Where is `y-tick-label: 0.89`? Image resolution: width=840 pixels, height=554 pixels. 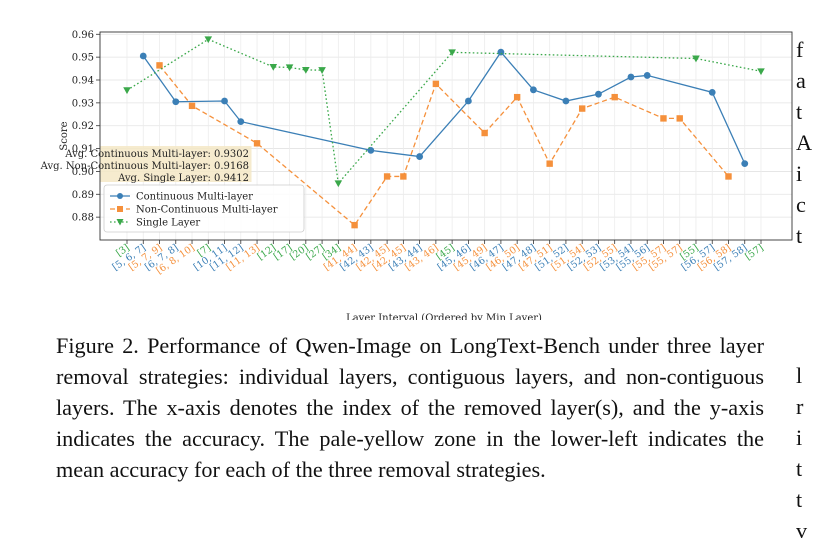 y-tick-label: 0.89 is located at coordinates (83, 195).